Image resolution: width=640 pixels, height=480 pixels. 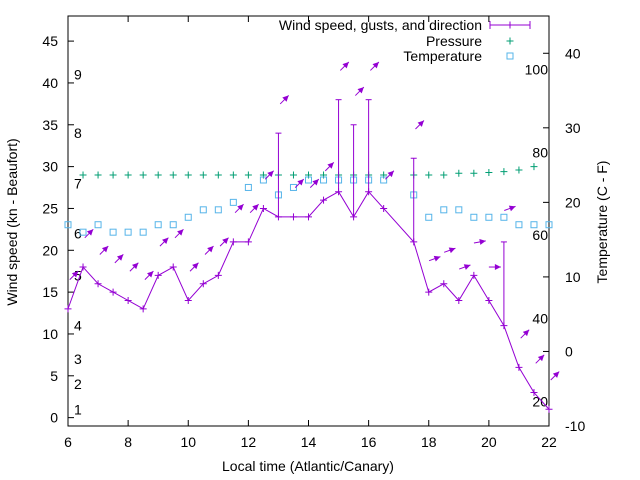 What do you see at coordinates (369, 442) in the screenshot?
I see `x-tick-label: 16` at bounding box center [369, 442].